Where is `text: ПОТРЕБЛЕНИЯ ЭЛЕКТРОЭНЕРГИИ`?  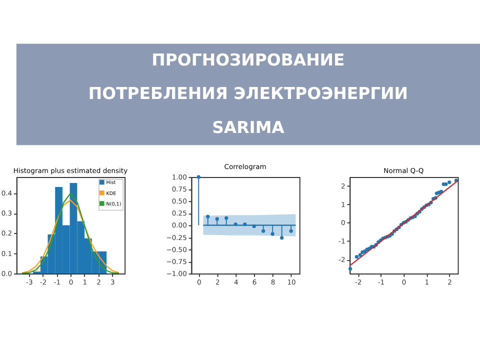
text: ПОТРЕБЛЕНИЯ ЭЛЕКТРОЭНЕРГИИ is located at coordinates (248, 94).